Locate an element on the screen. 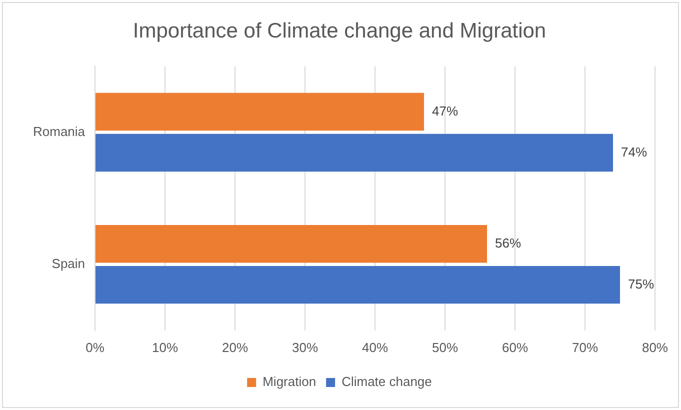 This screenshot has height=410, width=681. x-tick-label: 30% is located at coordinates (305, 347).